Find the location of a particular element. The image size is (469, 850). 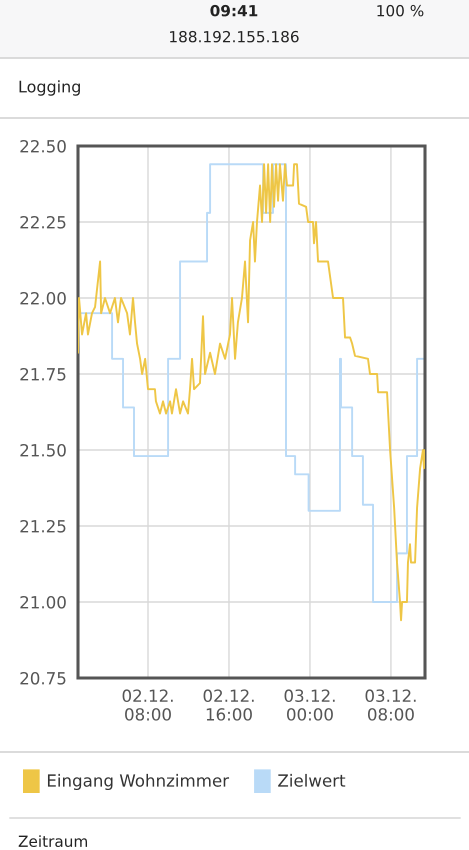

x-tick-label: 02.12. 16:00 is located at coordinates (229, 705).